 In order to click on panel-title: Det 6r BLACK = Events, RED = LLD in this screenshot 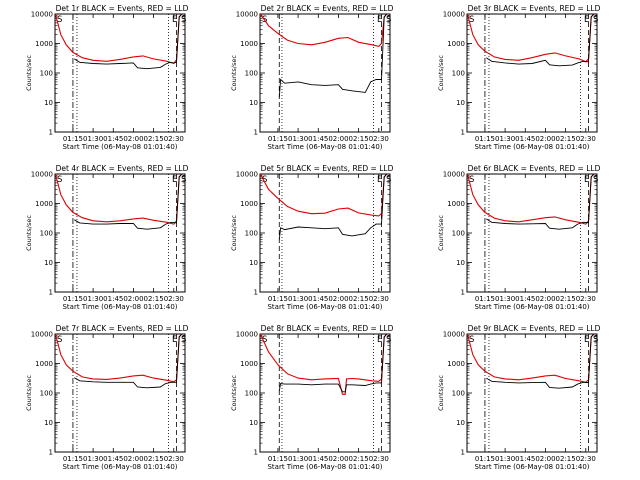, I will do `click(534, 168)`.